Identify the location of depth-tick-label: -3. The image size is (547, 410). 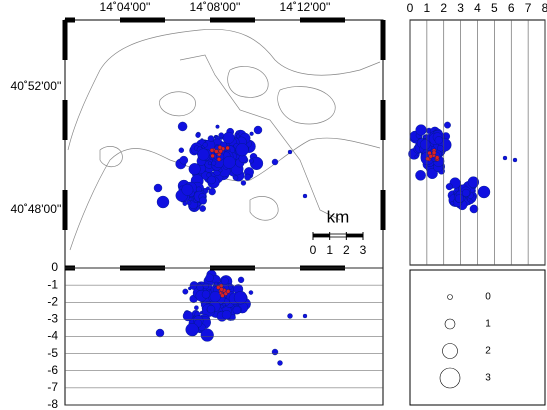
(52, 319).